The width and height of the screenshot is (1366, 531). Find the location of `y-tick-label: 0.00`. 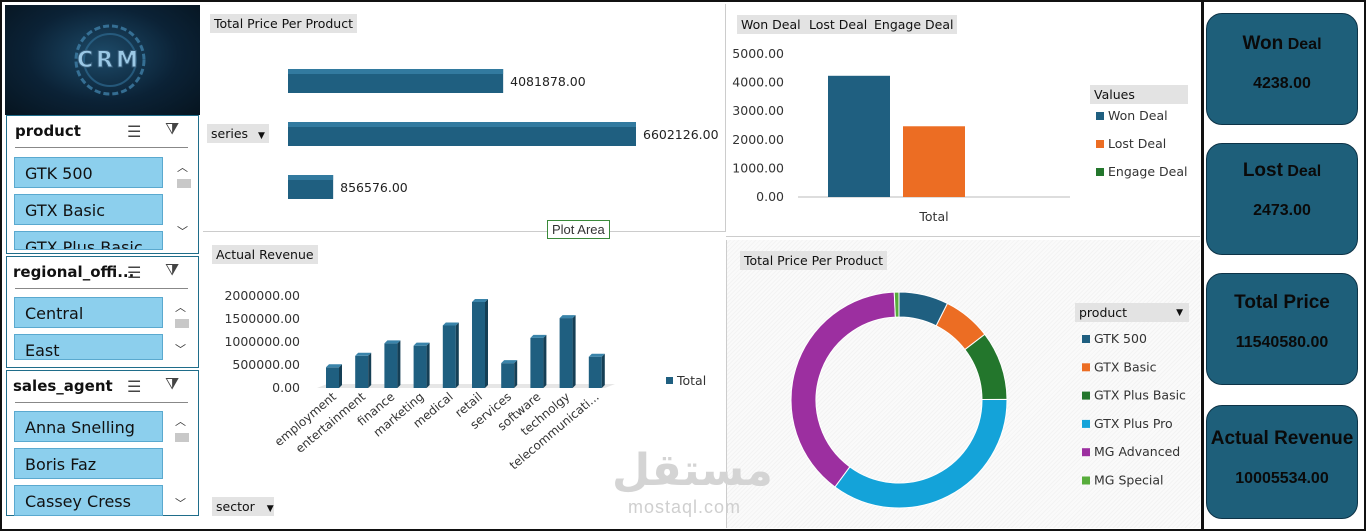

y-tick-label: 0.00 is located at coordinates (286, 387).